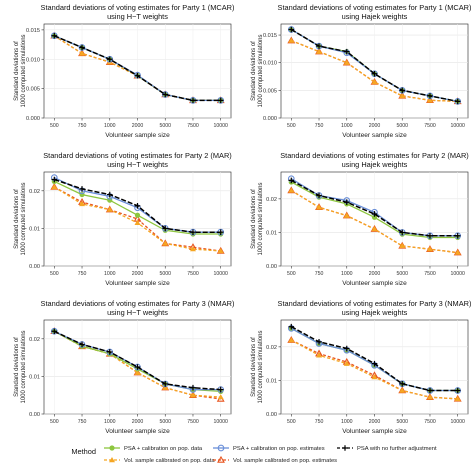  I want to click on legend-label: PSA + calibration on pop. estimates, so click(279, 449).